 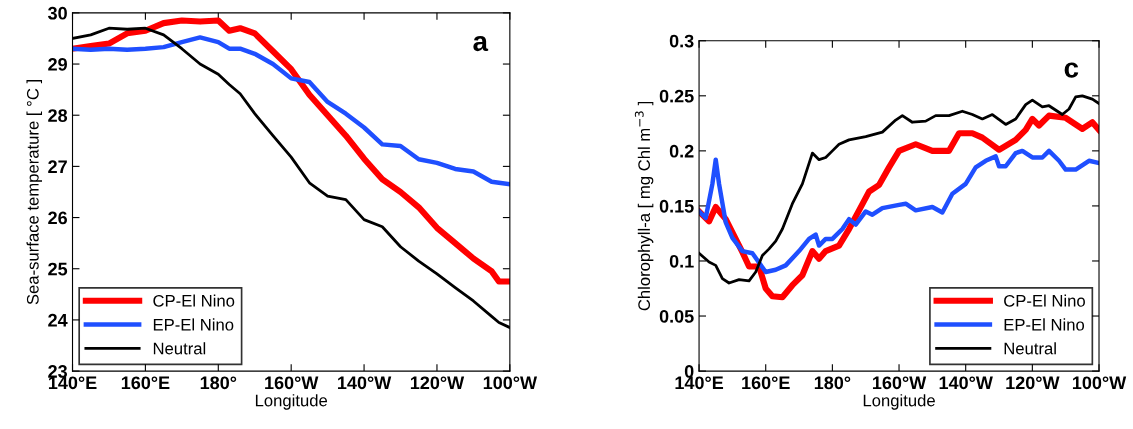 I want to click on annotation: a, so click(x=481, y=43).